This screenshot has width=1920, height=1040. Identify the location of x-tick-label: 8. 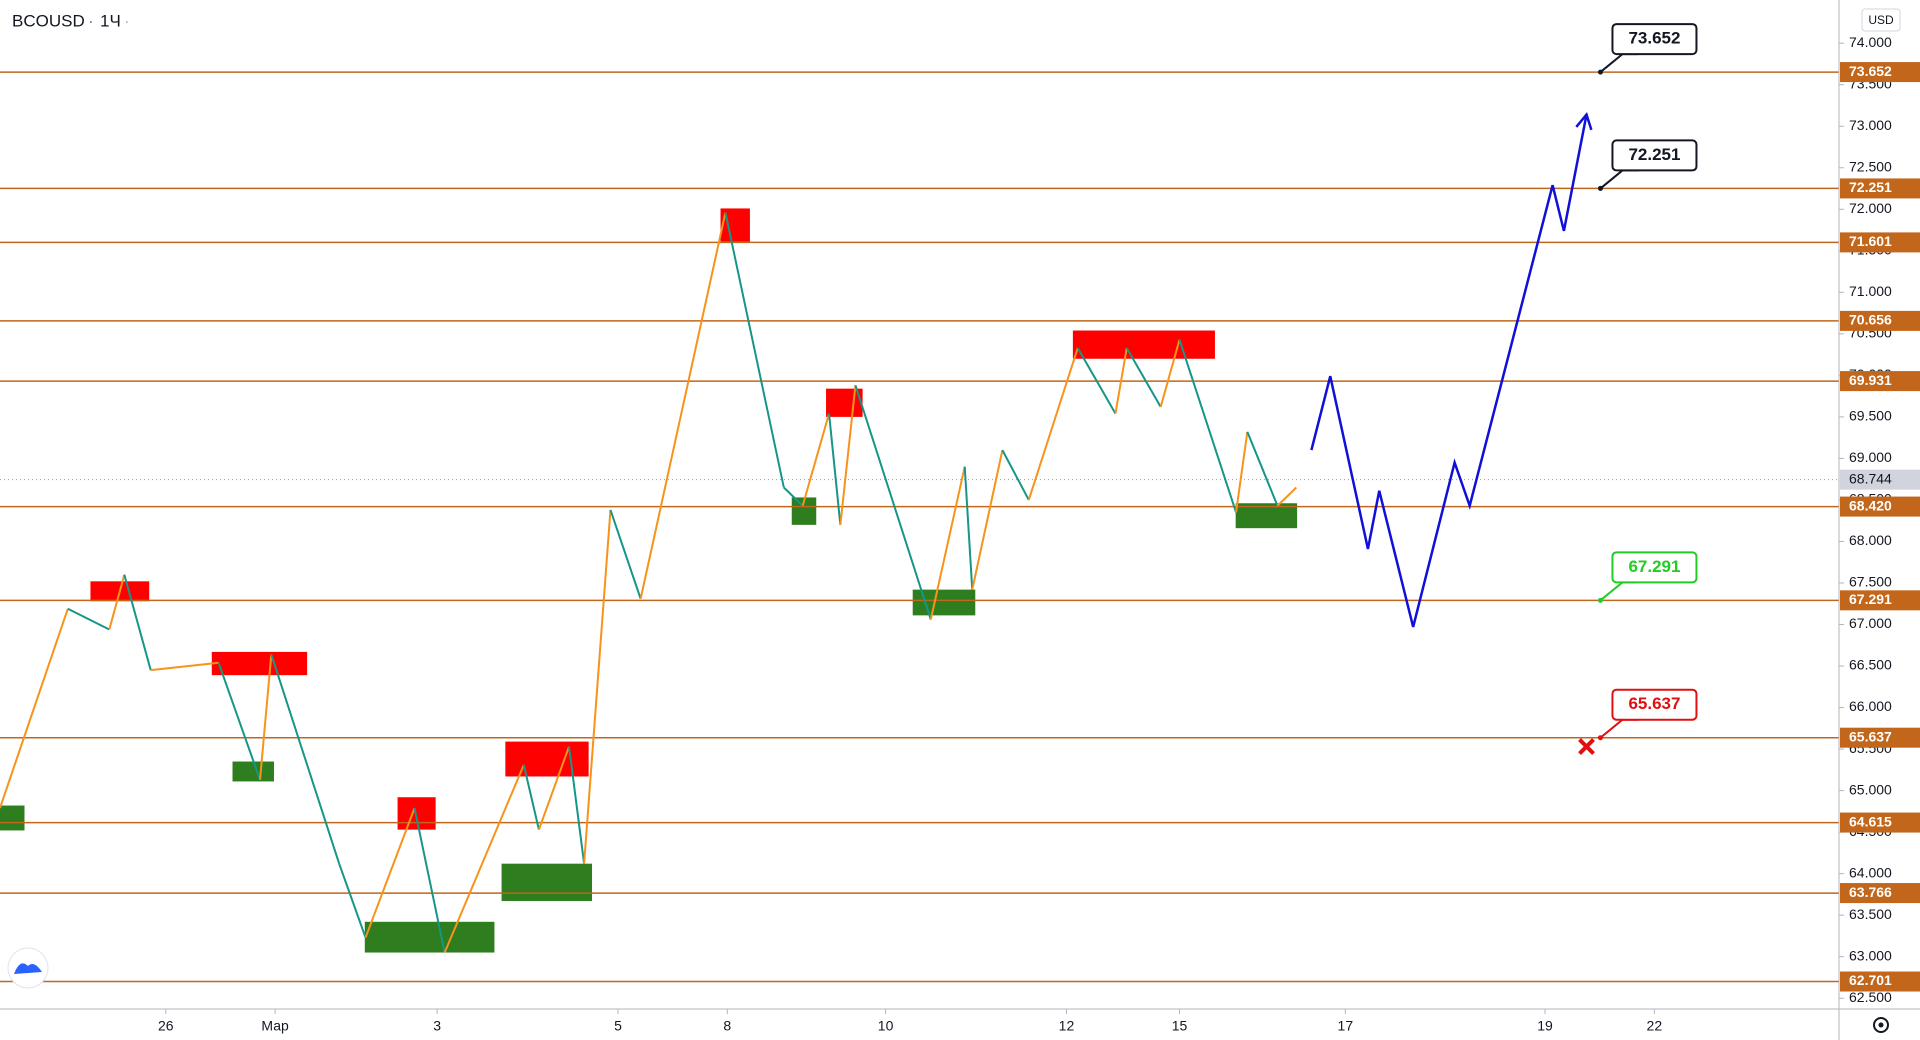
(727, 1026).